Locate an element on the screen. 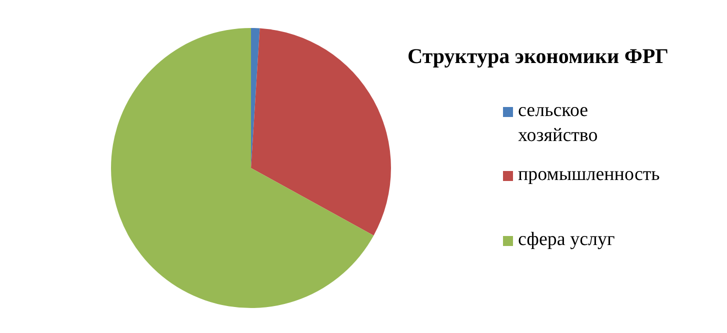 The height and width of the screenshot is (333, 727). text: Структура экономики ФРГ is located at coordinates (538, 56).